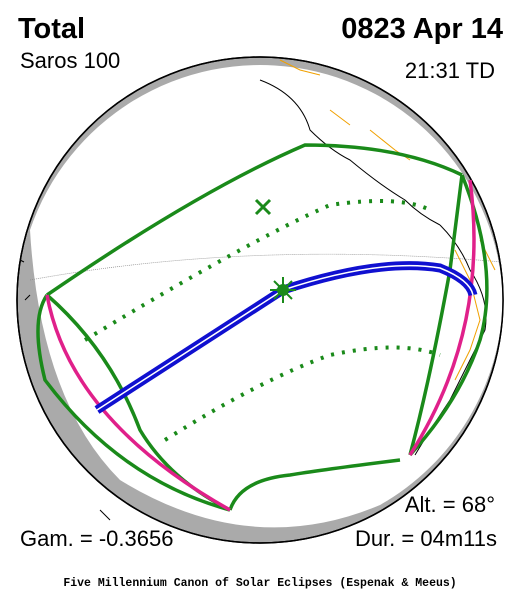 The width and height of the screenshot is (520, 600). Describe the element at coordinates (51, 29) in the screenshot. I see `eclipse-type: Total` at that location.